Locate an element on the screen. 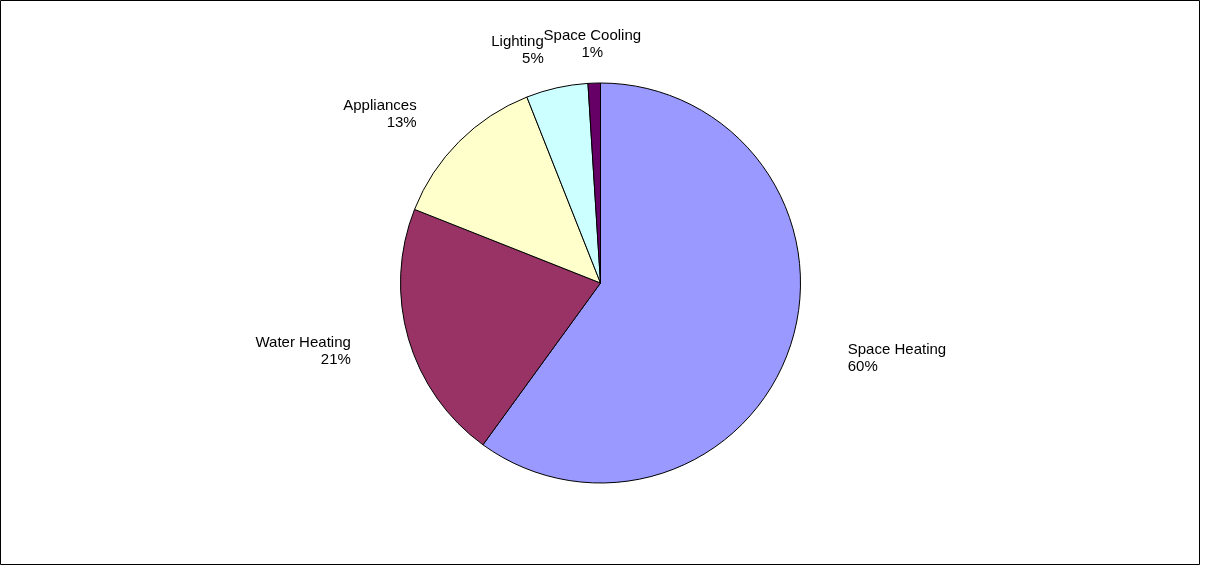 This screenshot has width=1207, height=570. slice-label: Space Cooling is located at coordinates (592, 35).